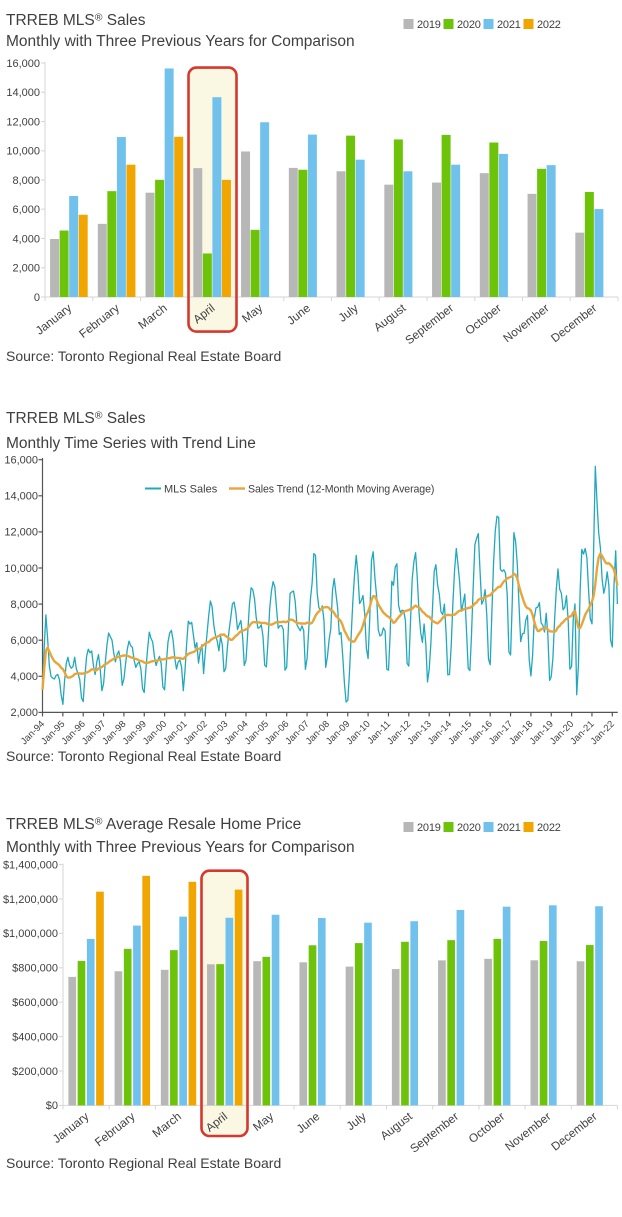  I want to click on svg-text:Monthly Time Series with Trend: Monthly Time Series with Trend Line, so click(131, 443).